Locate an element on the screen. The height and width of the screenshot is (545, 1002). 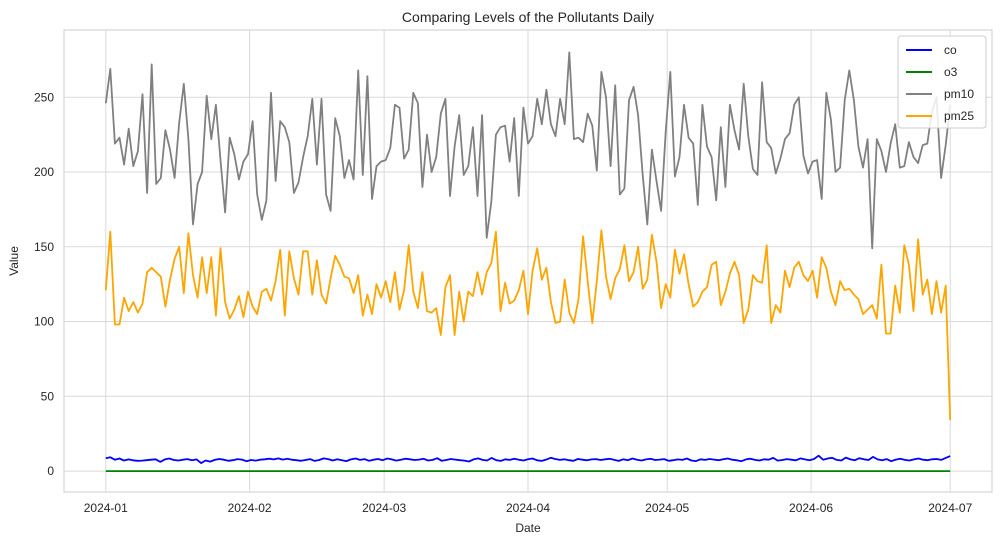
x-tick-label: 2024-02 is located at coordinates (250, 508).